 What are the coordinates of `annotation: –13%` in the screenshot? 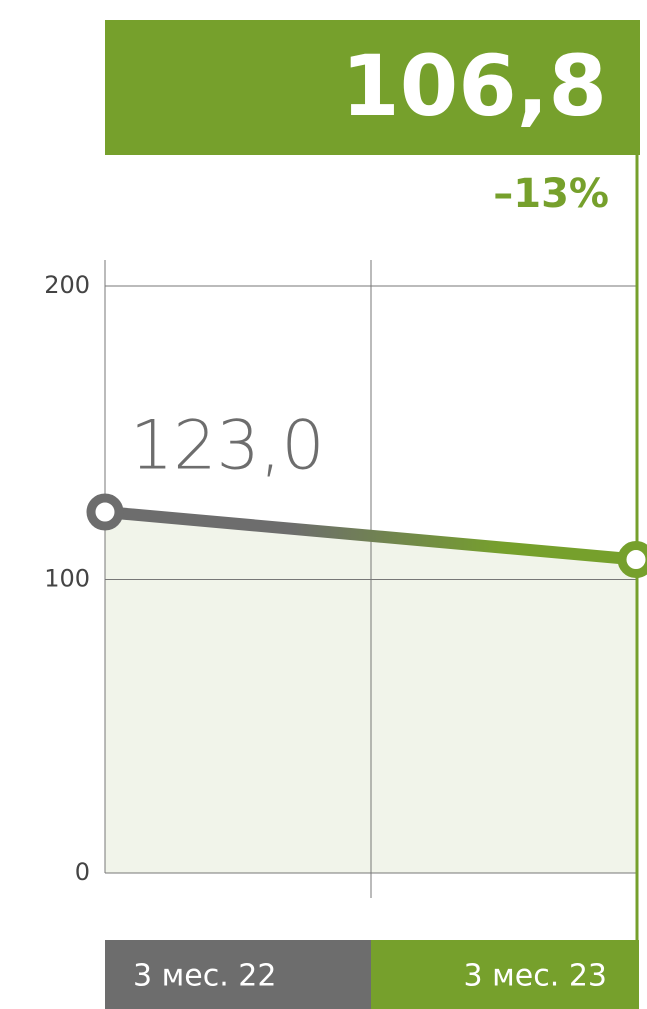 It's located at (551, 194).